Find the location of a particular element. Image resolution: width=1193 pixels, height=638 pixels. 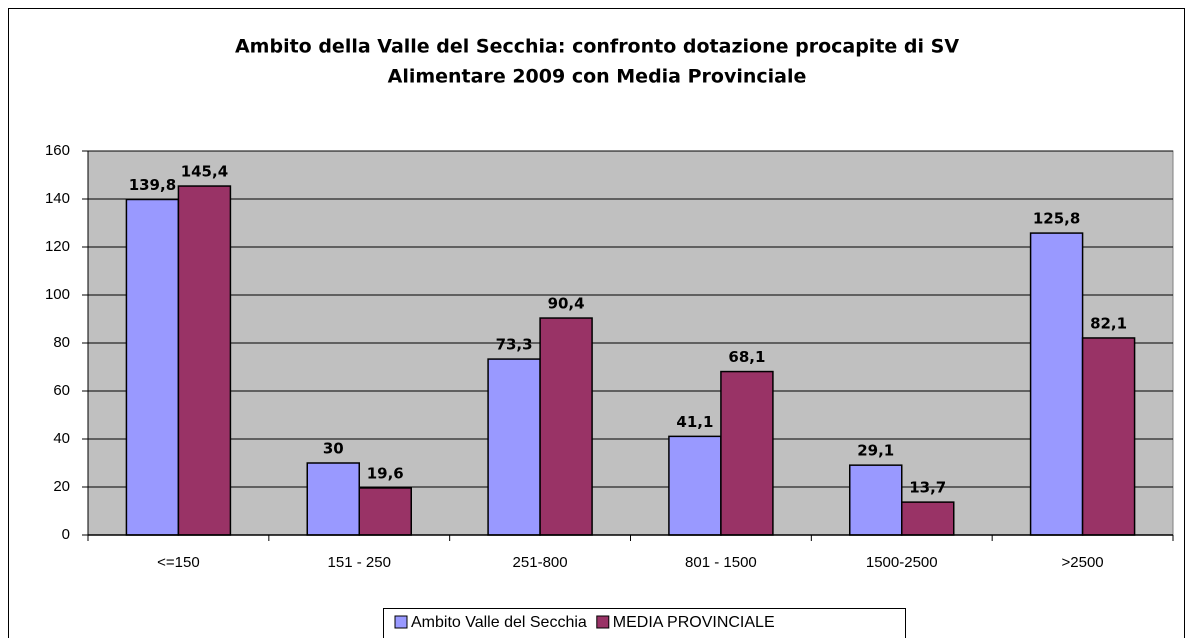

y-tick-label: 80 is located at coordinates (61, 342).